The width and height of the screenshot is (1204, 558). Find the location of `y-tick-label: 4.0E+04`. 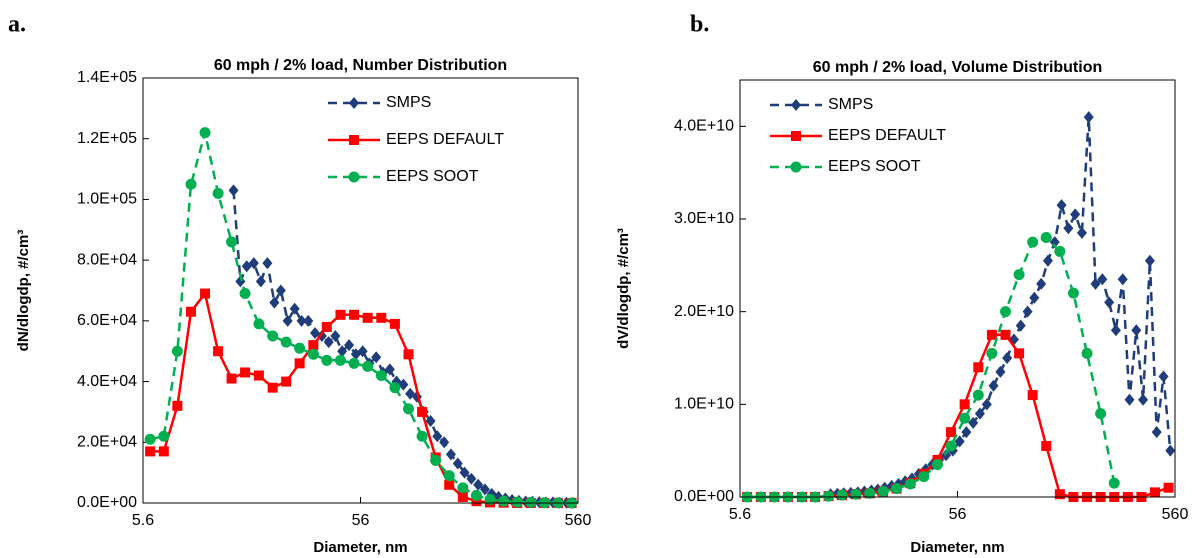

y-tick-label: 4.0E+04 is located at coordinates (107, 381).